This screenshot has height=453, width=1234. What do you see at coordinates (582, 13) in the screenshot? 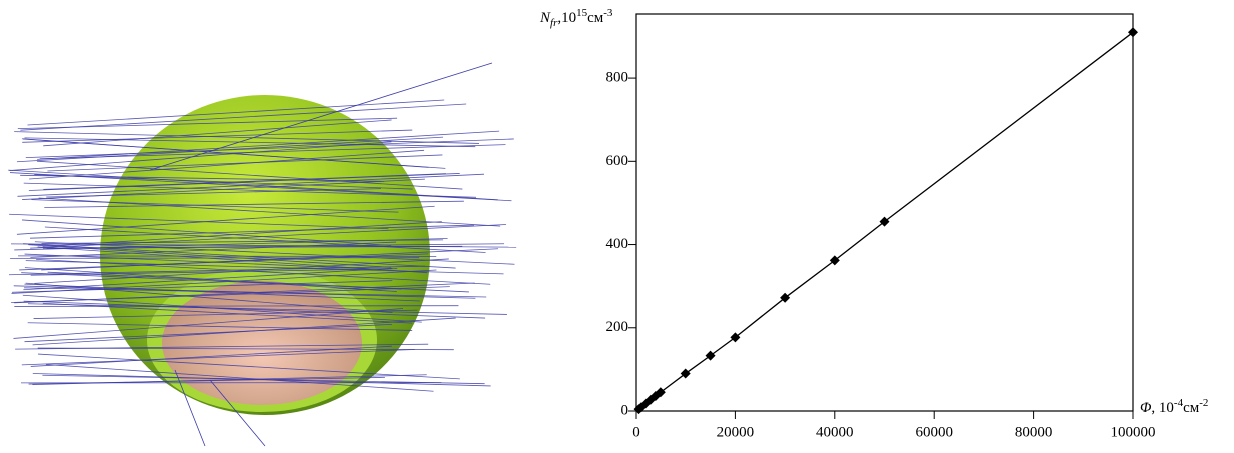
I see `y-label-exp: 15` at bounding box center [582, 13].